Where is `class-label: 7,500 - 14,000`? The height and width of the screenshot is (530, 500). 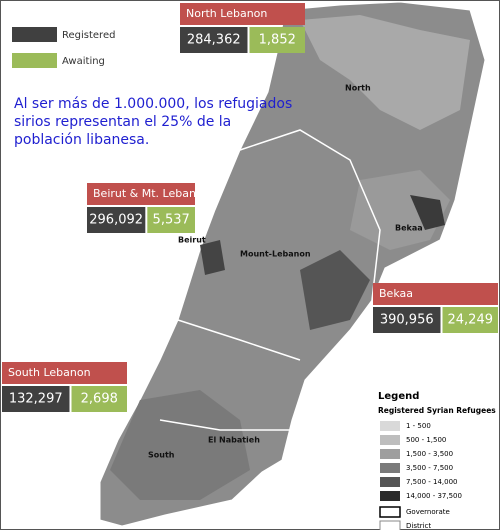
class-label: 7,500 - 14,000 is located at coordinates (432, 482).